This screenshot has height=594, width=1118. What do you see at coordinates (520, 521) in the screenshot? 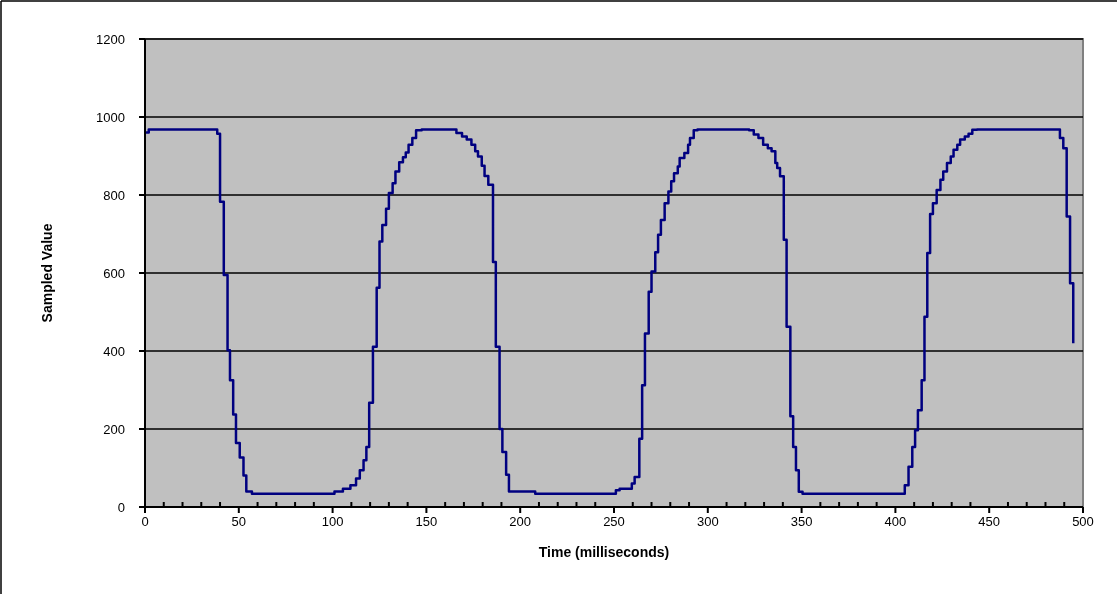
I see `x-tick-label: 200` at bounding box center [520, 521].